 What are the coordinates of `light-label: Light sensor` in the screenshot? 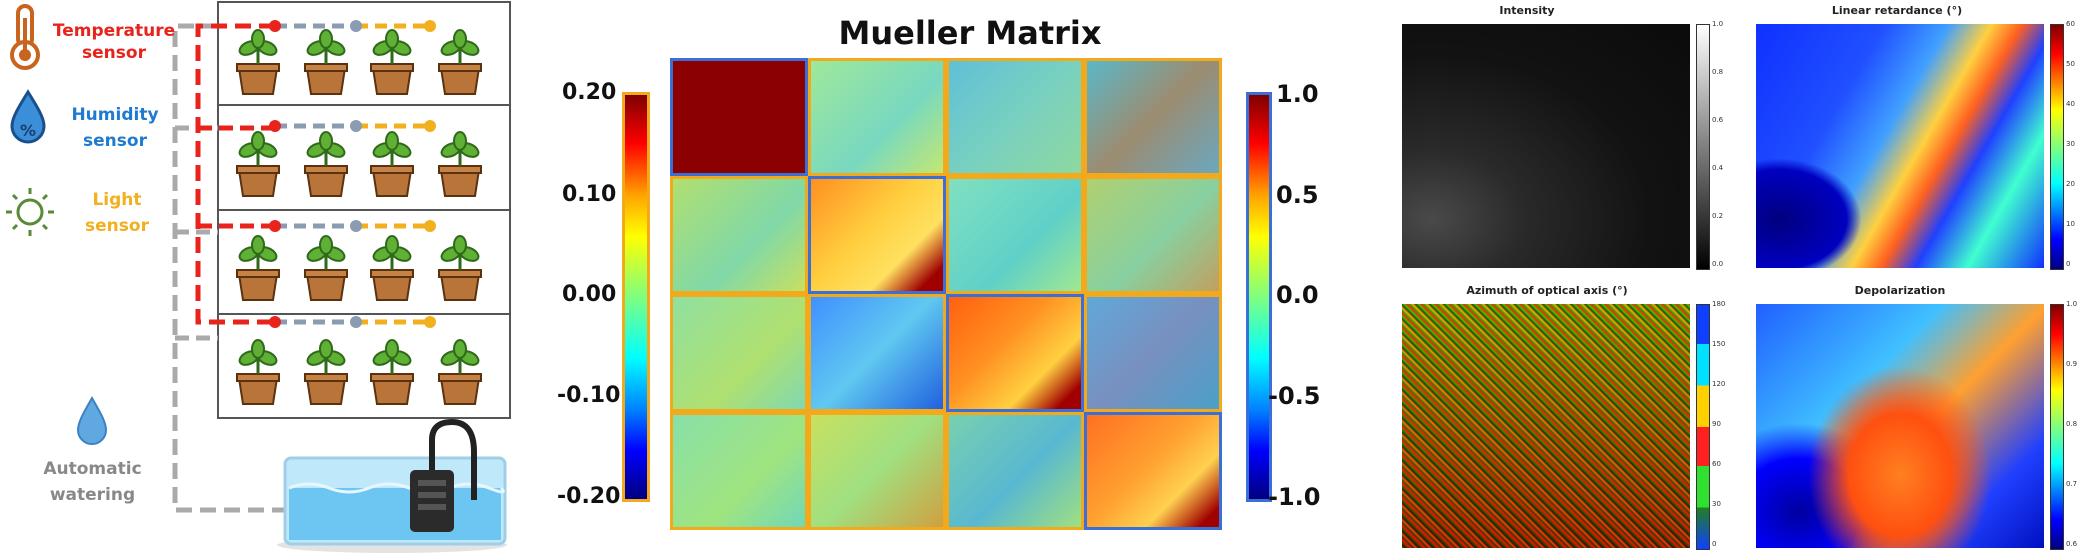 It's located at (117, 213).